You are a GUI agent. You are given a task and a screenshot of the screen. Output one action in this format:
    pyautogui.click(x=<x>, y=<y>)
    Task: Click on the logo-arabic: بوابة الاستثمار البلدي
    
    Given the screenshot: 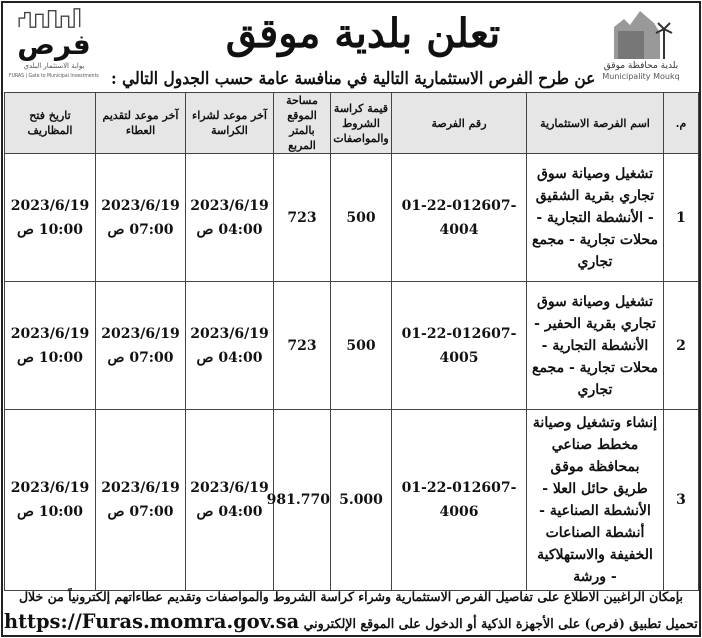 What is the action you would take?
    pyautogui.click(x=54, y=66)
    